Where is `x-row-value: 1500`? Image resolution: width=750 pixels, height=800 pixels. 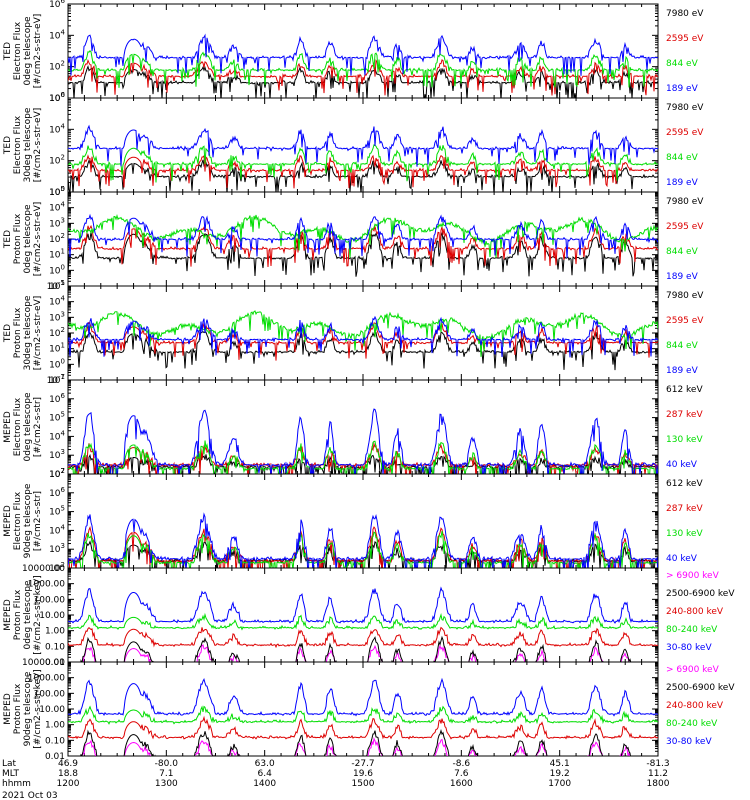
x-row-value: 1500 is located at coordinates (363, 784).